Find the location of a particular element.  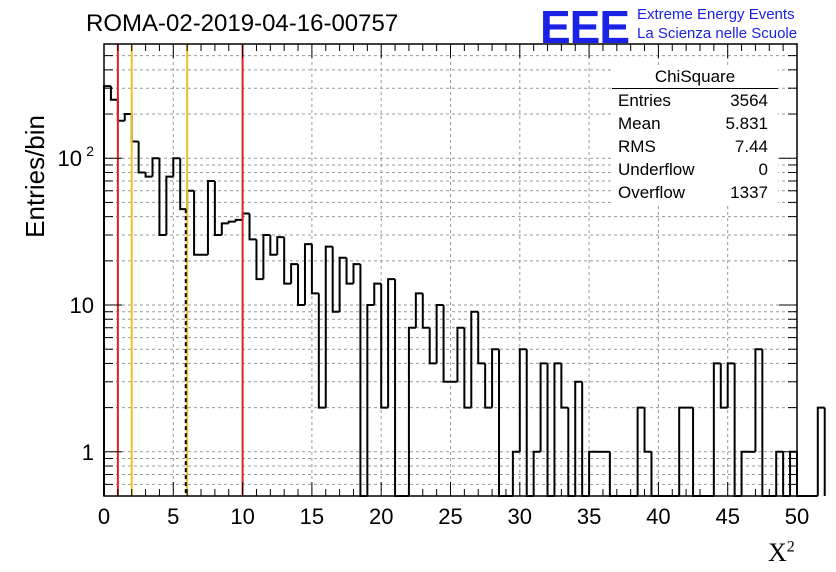

x-tick-label: 30 is located at coordinates (520, 516).